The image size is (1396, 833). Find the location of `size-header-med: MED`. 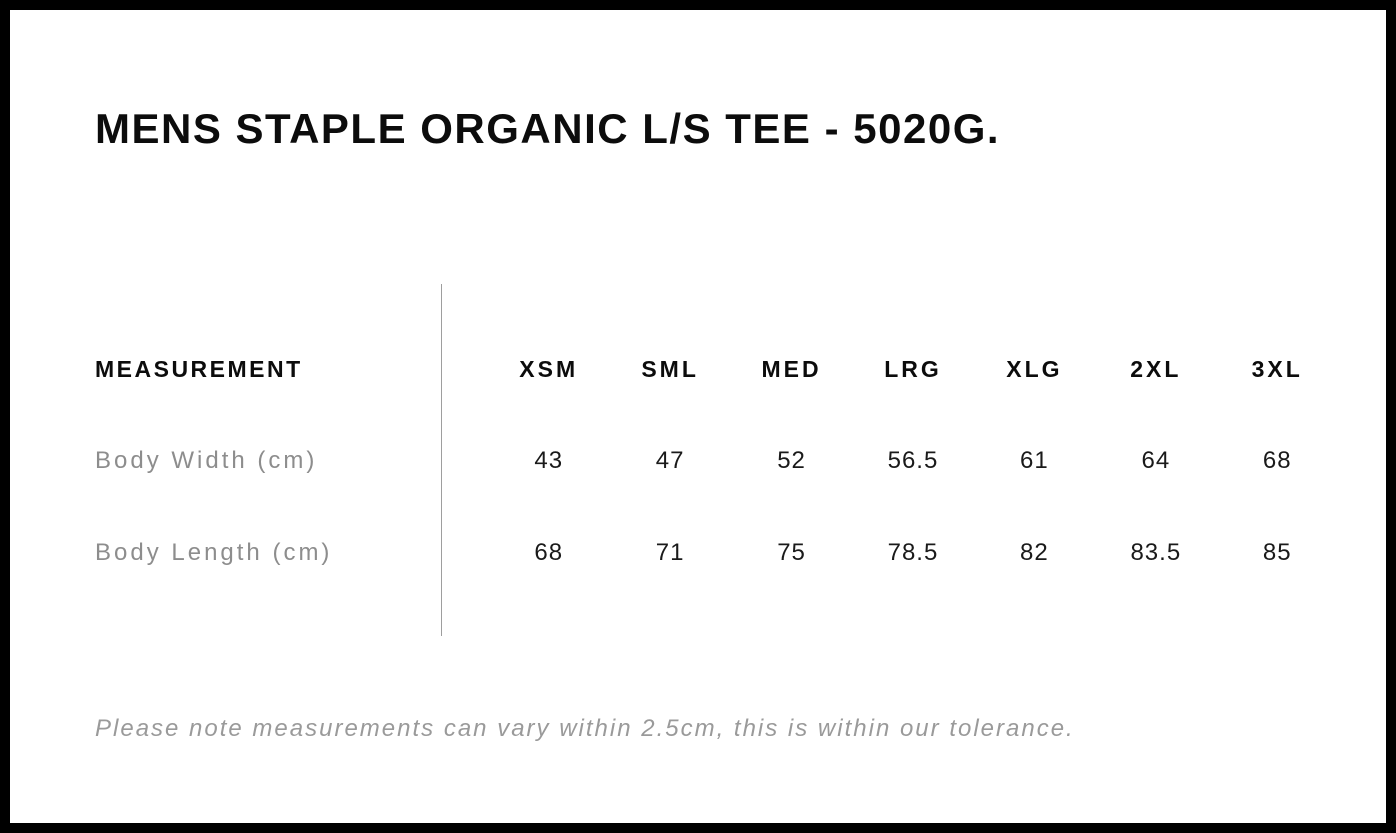

size-header-med: MED is located at coordinates (791, 368).